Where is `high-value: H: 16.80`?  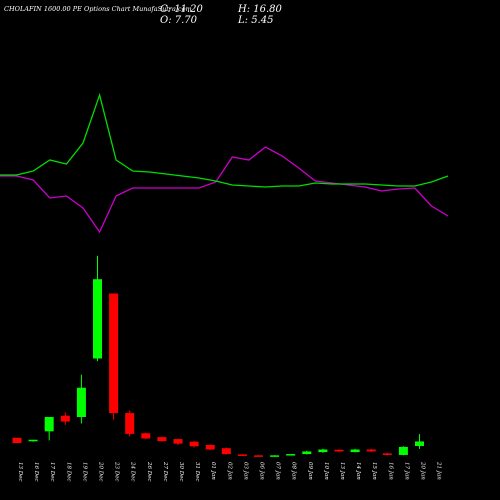 high-value: H: 16.80 is located at coordinates (260, 9).